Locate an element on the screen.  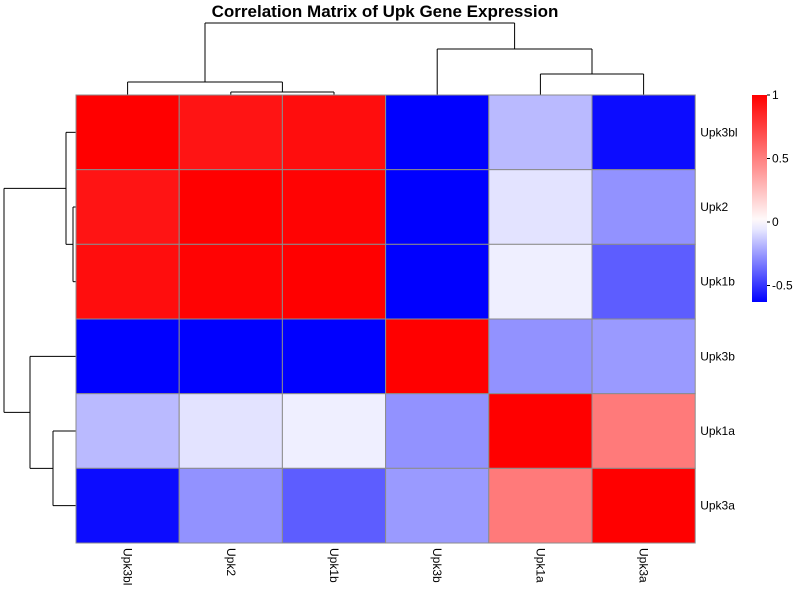
heatmap-cell-upk3bl-upk1b is located at coordinates (334, 132).